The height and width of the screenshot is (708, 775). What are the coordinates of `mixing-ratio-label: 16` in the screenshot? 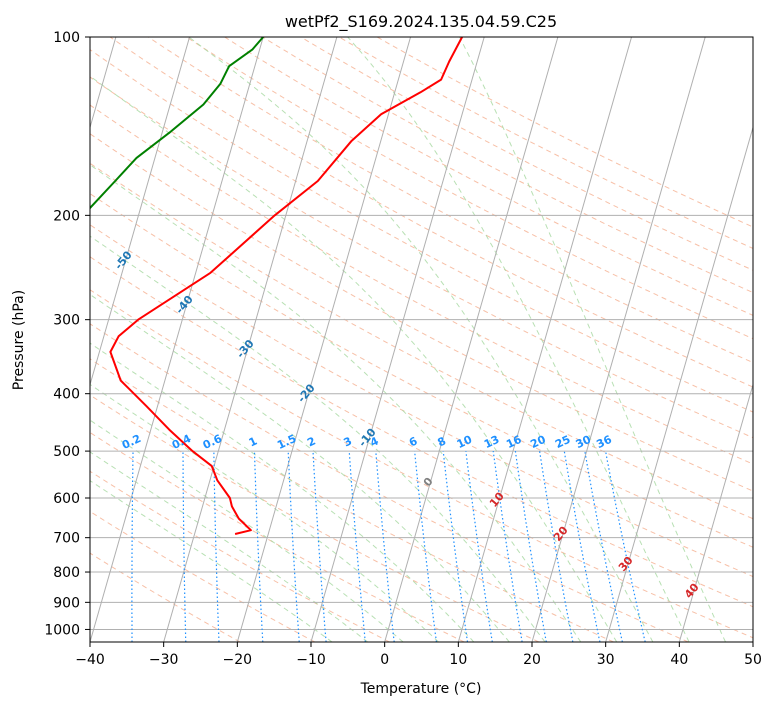 It's located at (514, 442).